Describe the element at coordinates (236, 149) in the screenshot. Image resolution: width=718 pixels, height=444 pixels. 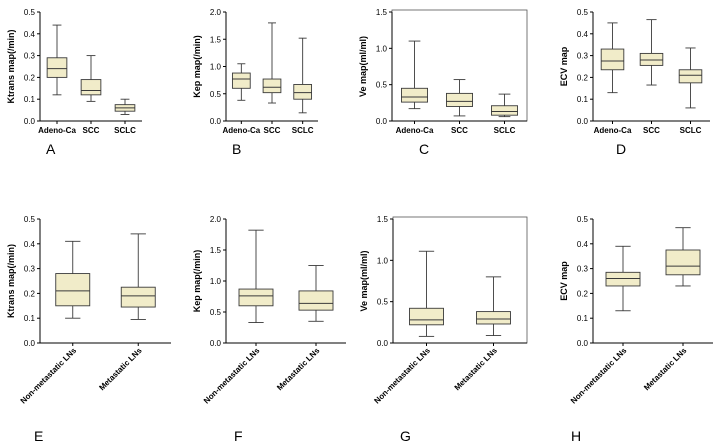
I see `panel-letter: B` at that location.